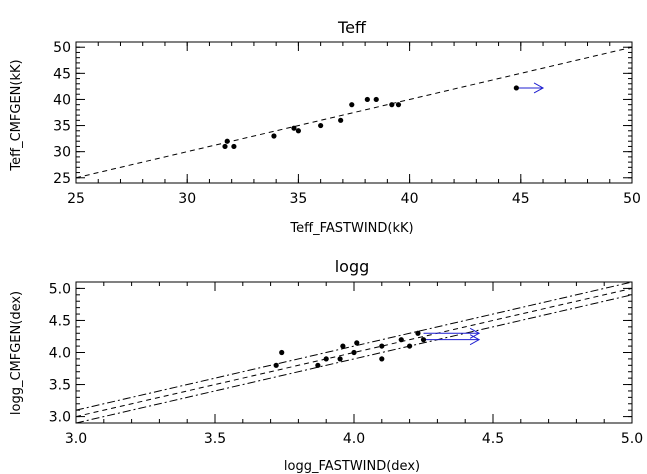 The width and height of the screenshot is (647, 474). I want to click on teff-y-tick-label: 25, so click(62, 179).